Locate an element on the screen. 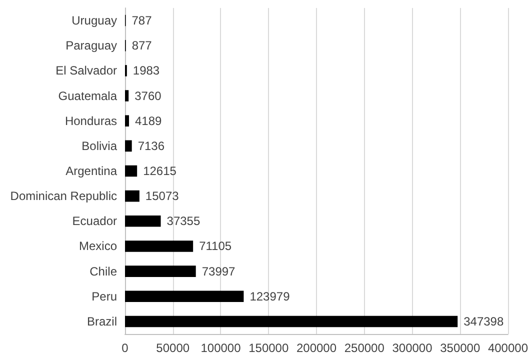 The width and height of the screenshot is (531, 364). x-tick-label: 150000 is located at coordinates (268, 348).